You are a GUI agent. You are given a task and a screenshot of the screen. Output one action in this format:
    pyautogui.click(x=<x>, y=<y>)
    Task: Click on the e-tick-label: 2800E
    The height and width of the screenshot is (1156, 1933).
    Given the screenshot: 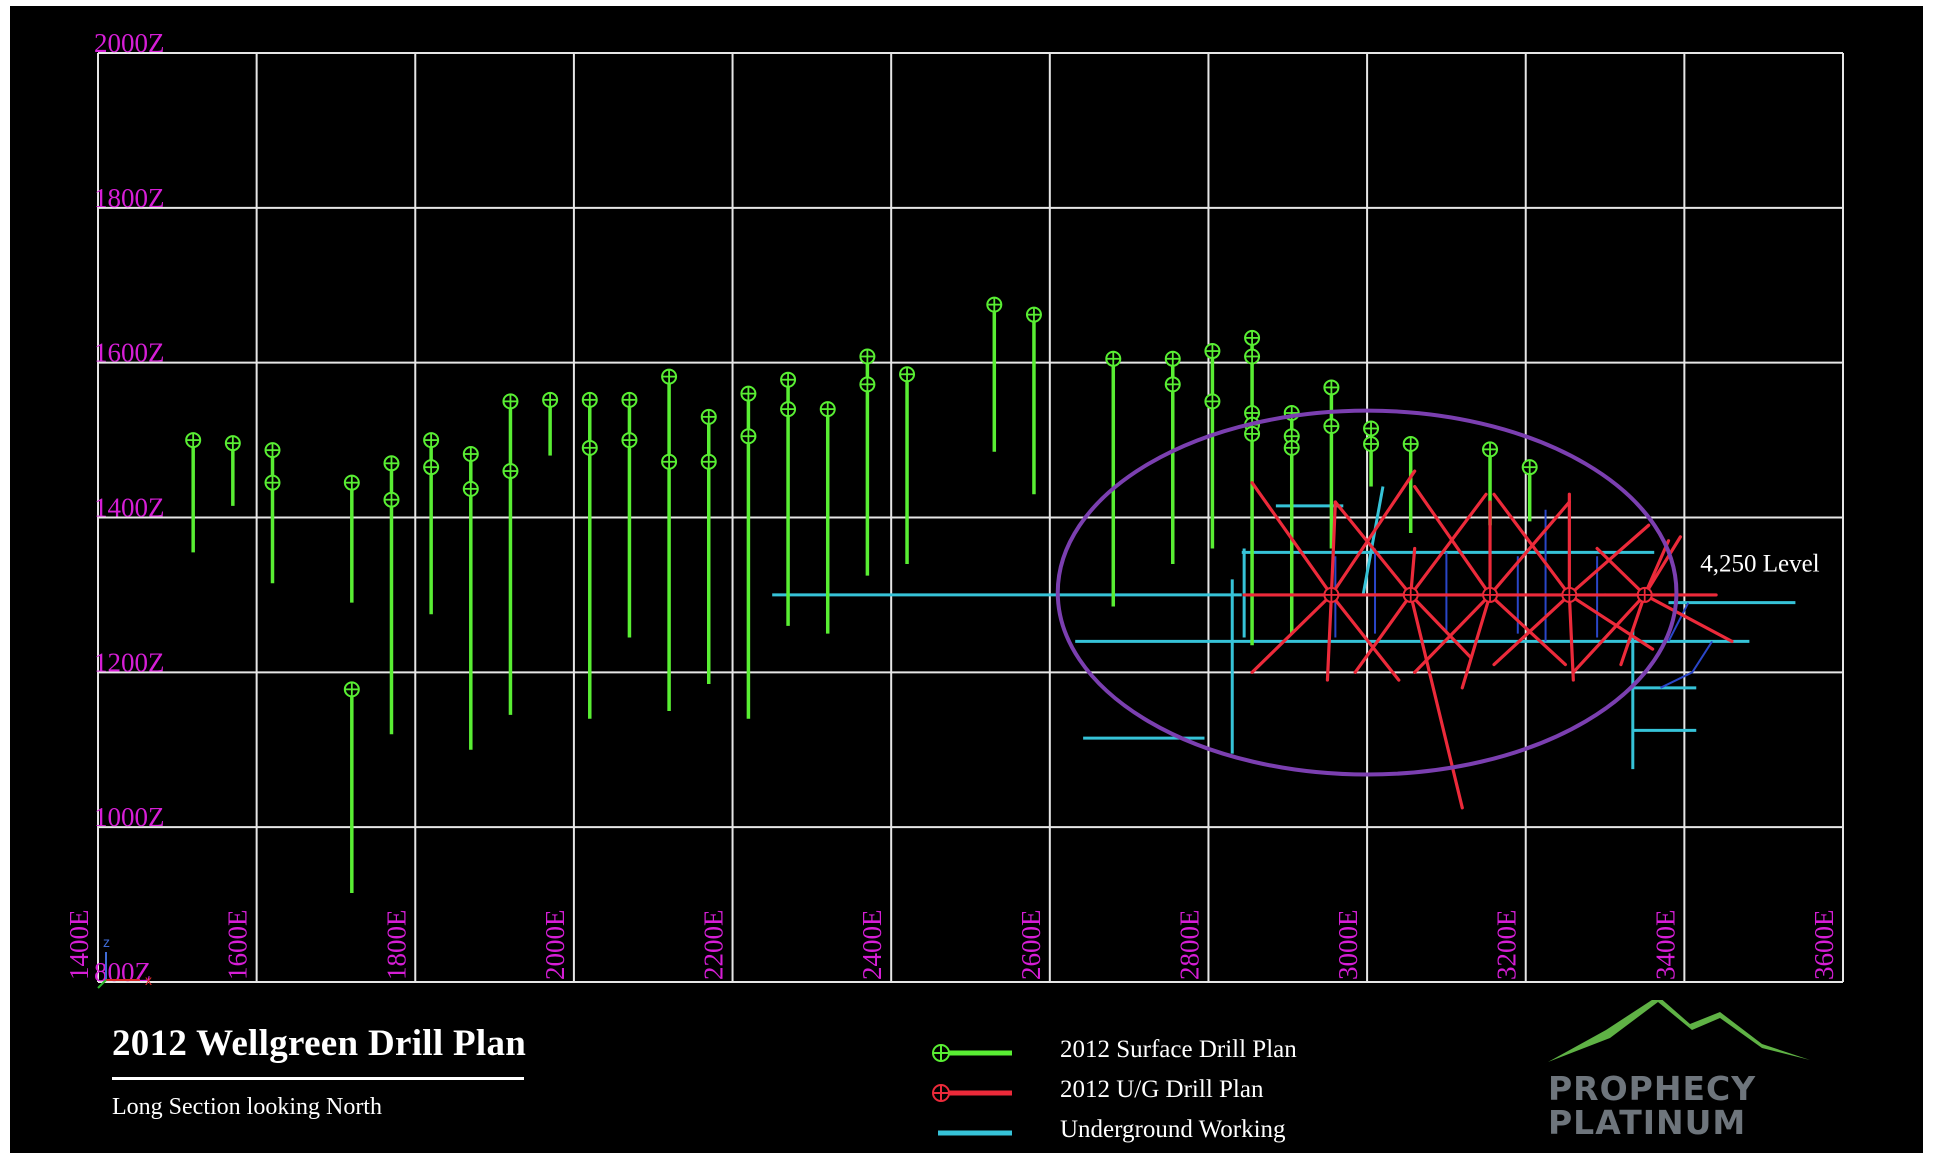 What is the action you would take?
    pyautogui.click(x=1189, y=945)
    